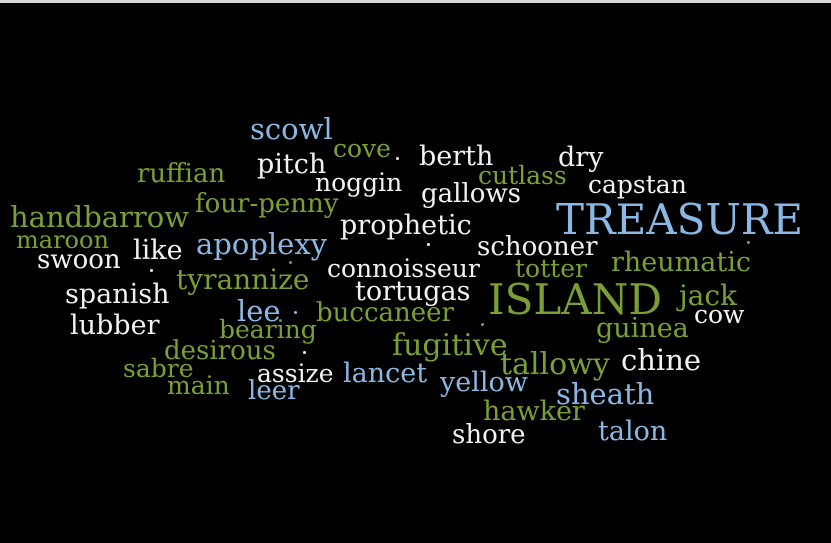 This screenshot has height=543, width=831. What do you see at coordinates (403, 268) in the screenshot?
I see `word-connoisseur: connoisseur` at bounding box center [403, 268].